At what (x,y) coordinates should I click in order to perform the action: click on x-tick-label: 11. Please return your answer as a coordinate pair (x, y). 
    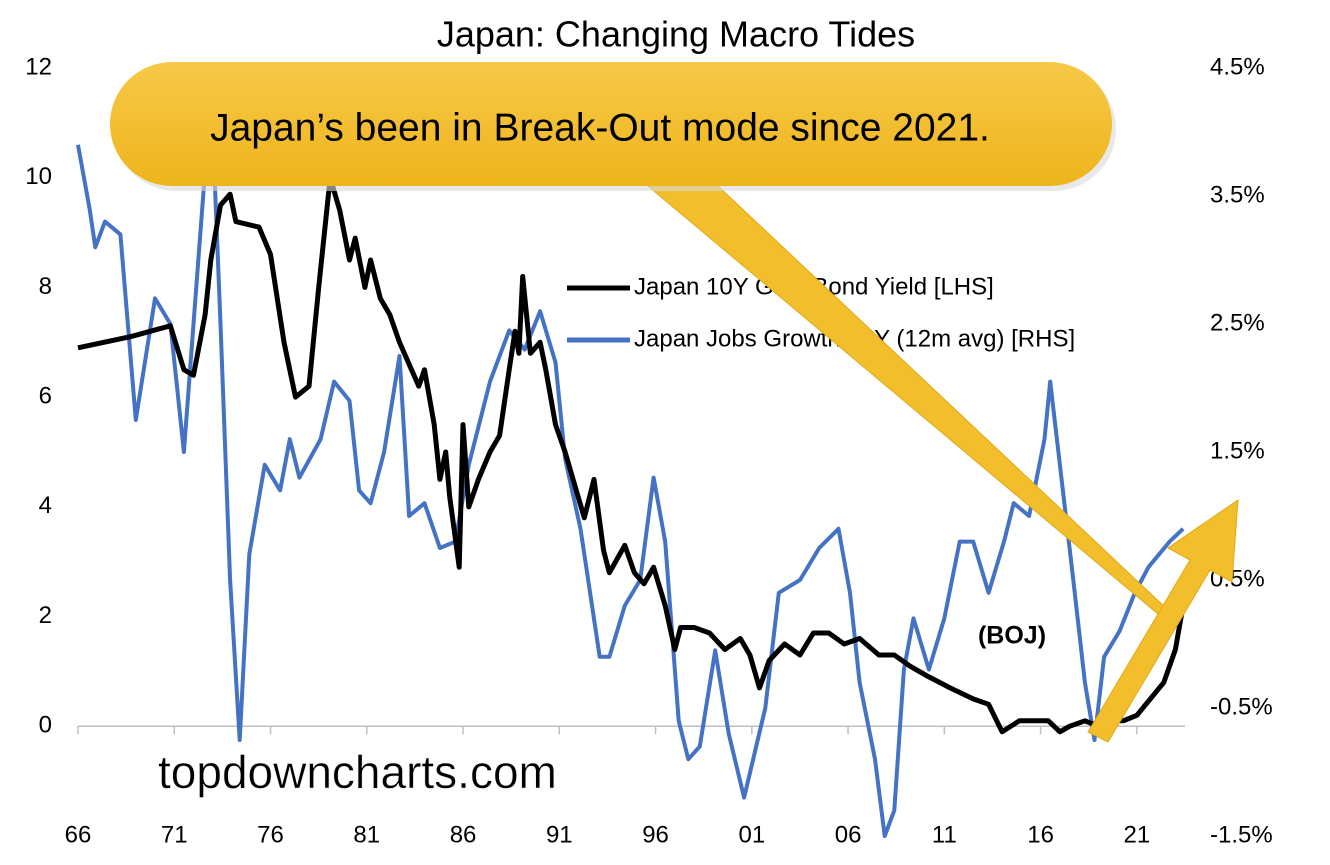
    Looking at the image, I should click on (944, 834).